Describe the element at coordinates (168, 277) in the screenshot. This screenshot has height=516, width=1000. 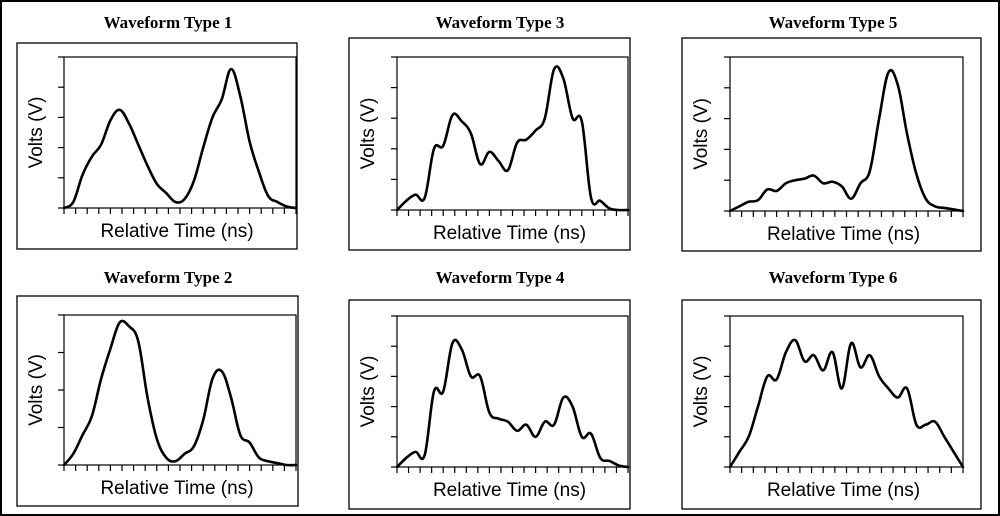
I see `panel-title: Waveform Type 2` at that location.